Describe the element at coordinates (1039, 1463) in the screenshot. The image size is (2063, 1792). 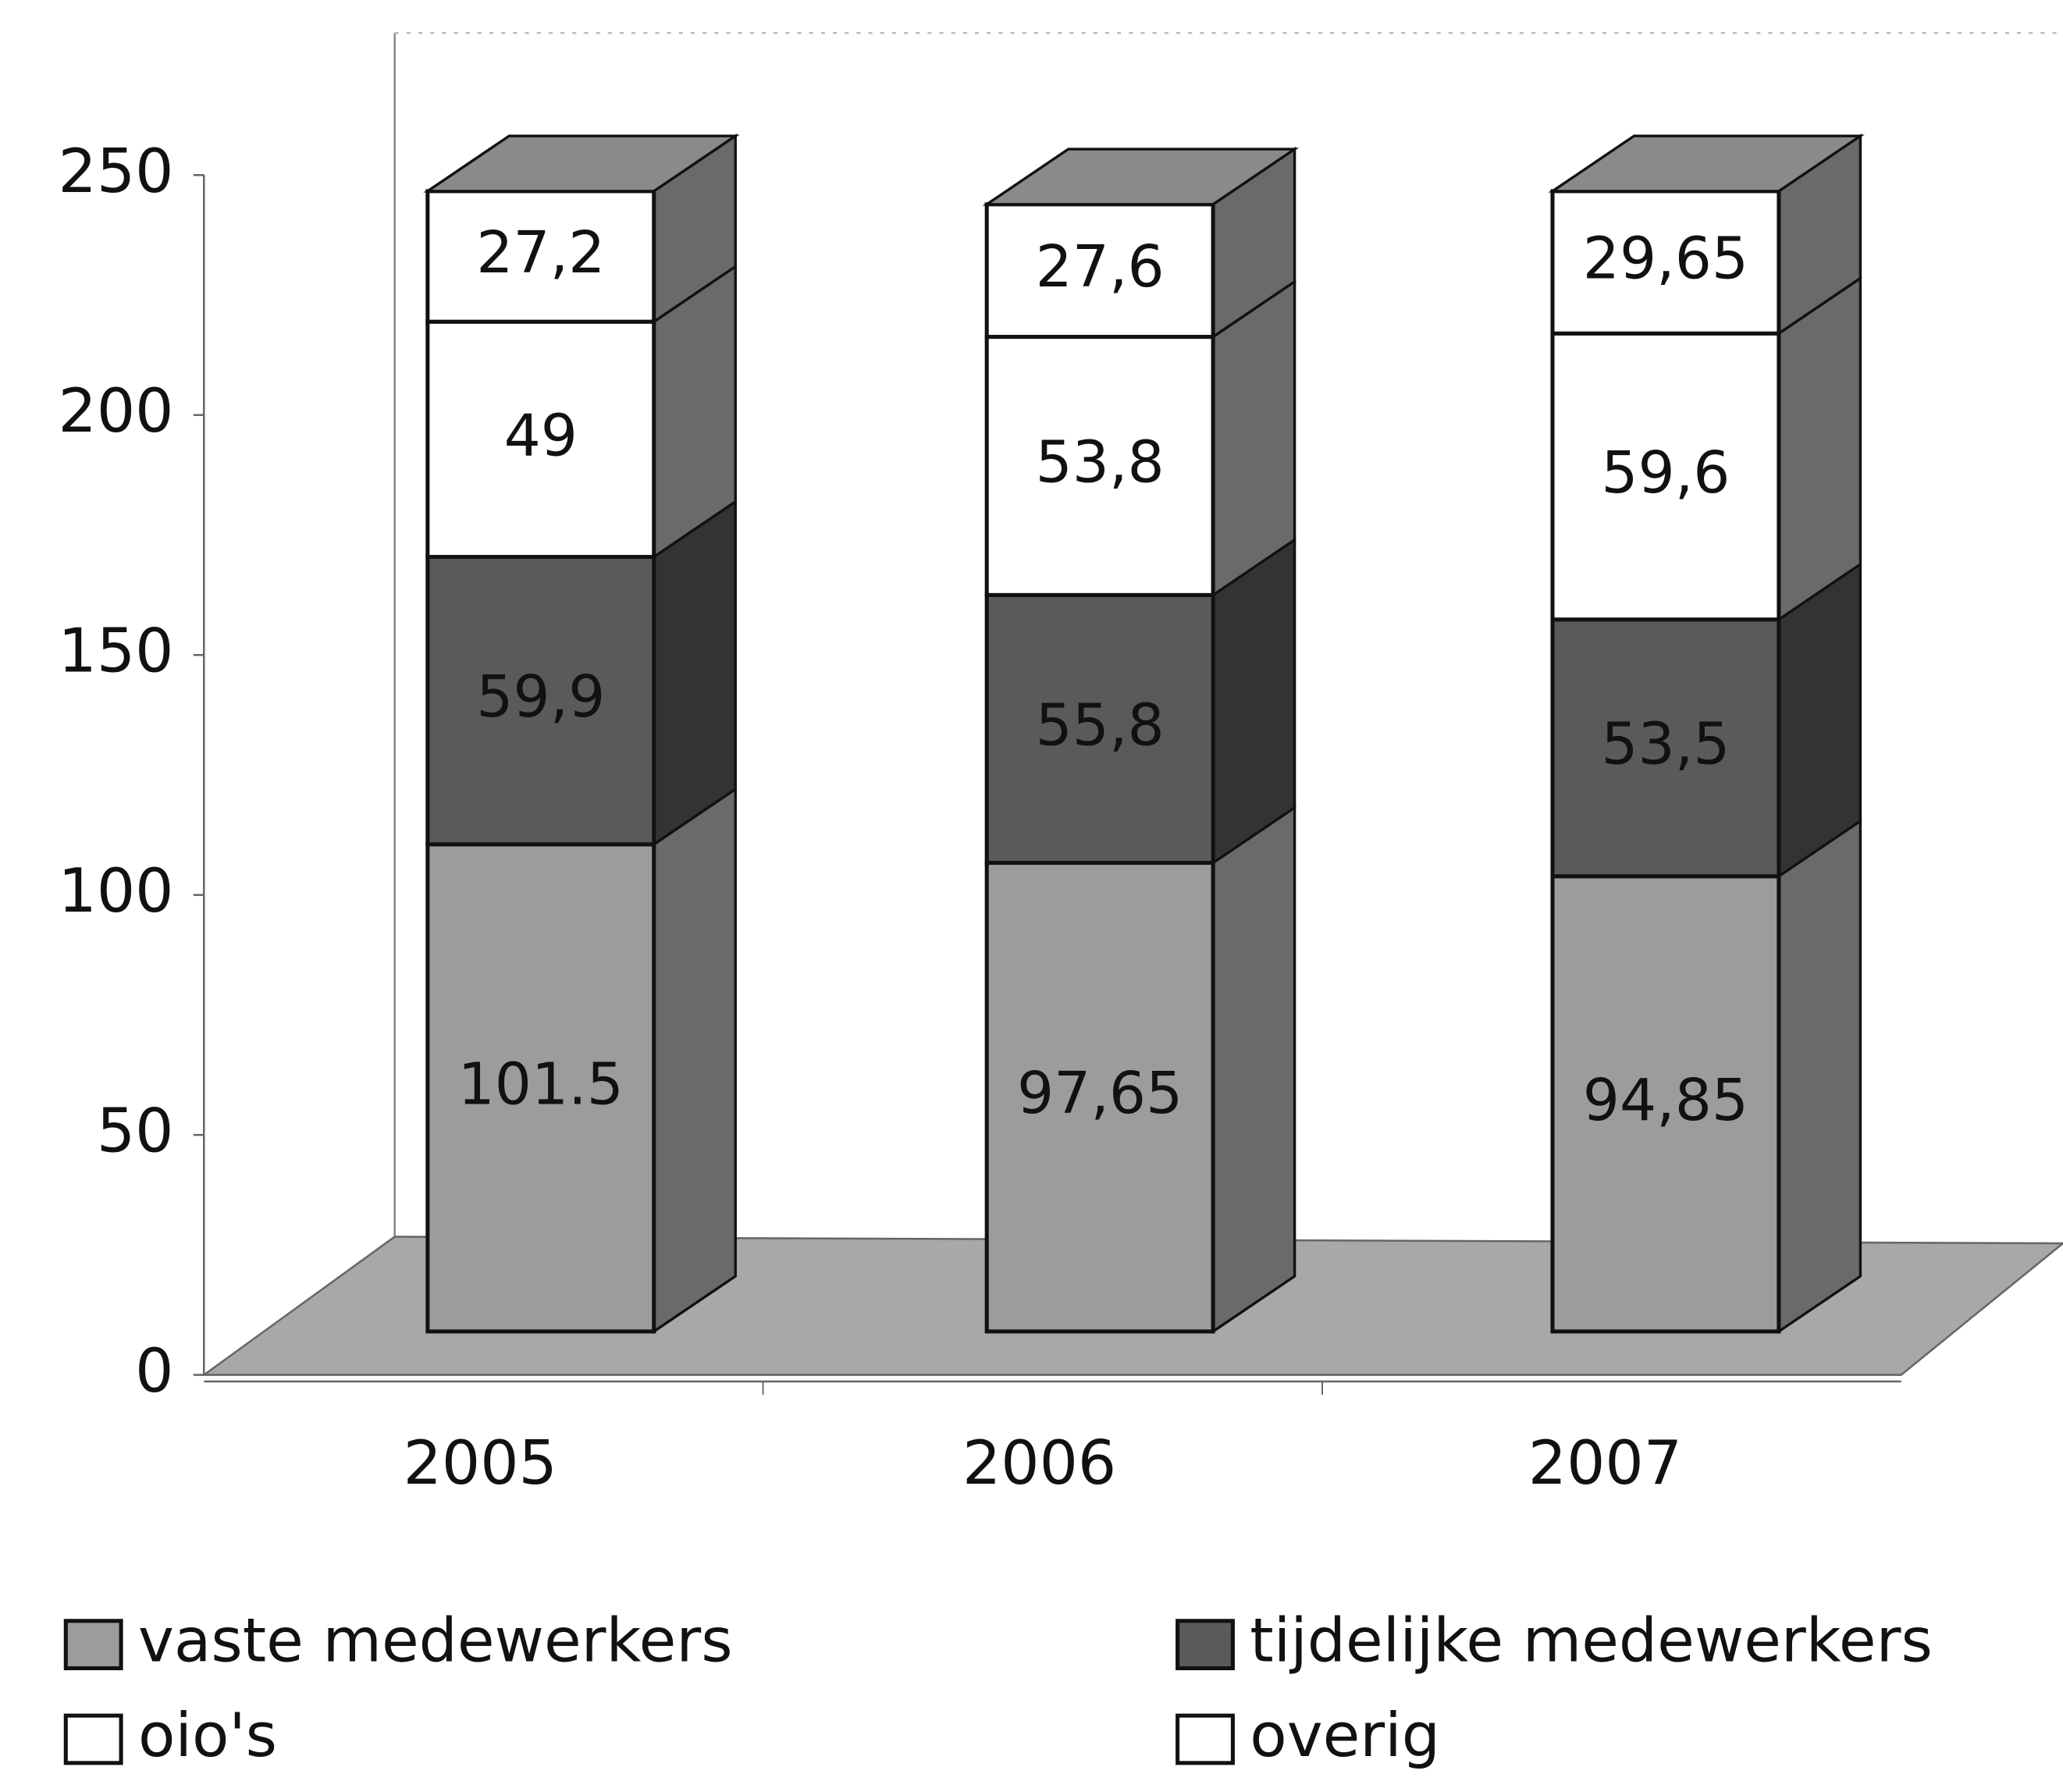
I see `x-tick-label: 2006` at that location.